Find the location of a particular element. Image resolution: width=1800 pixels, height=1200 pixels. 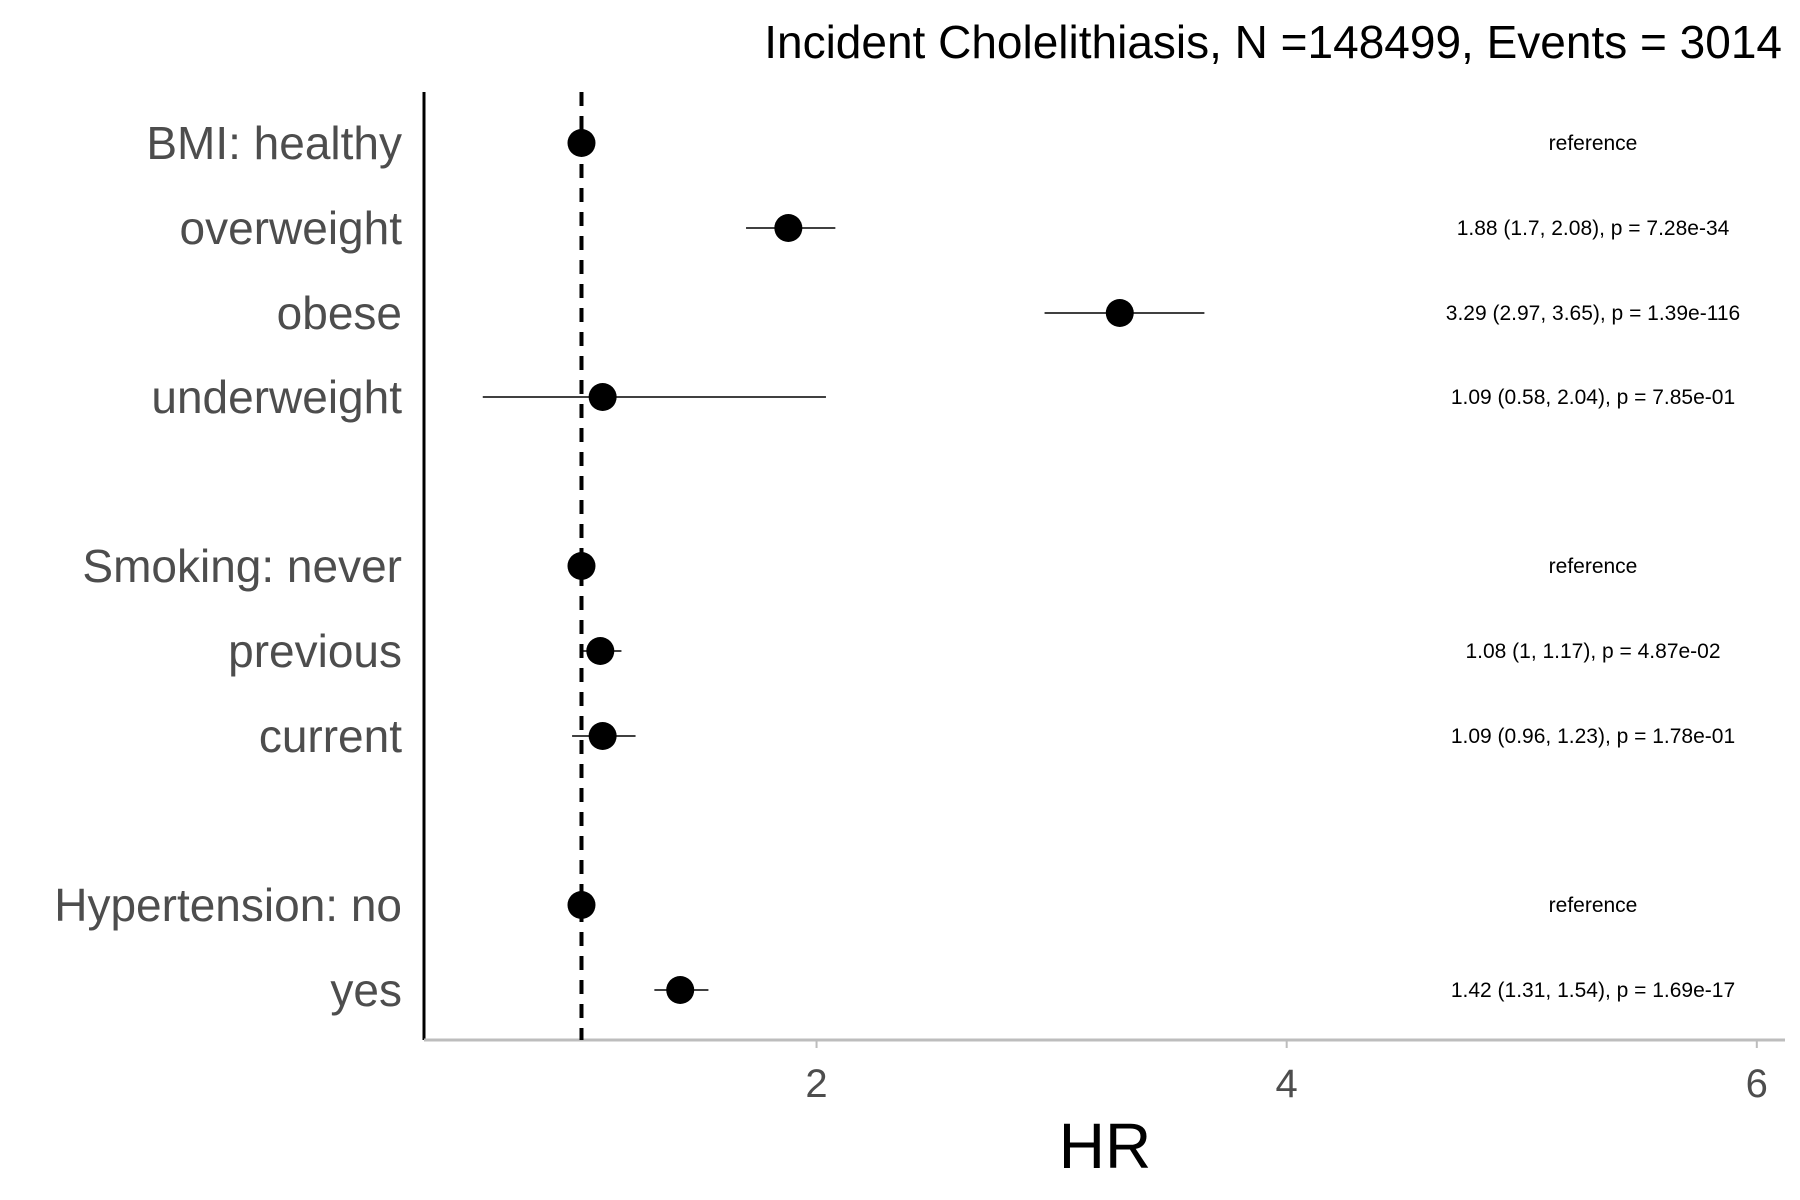

x-tick-label: 2 is located at coordinates (816, 1084).